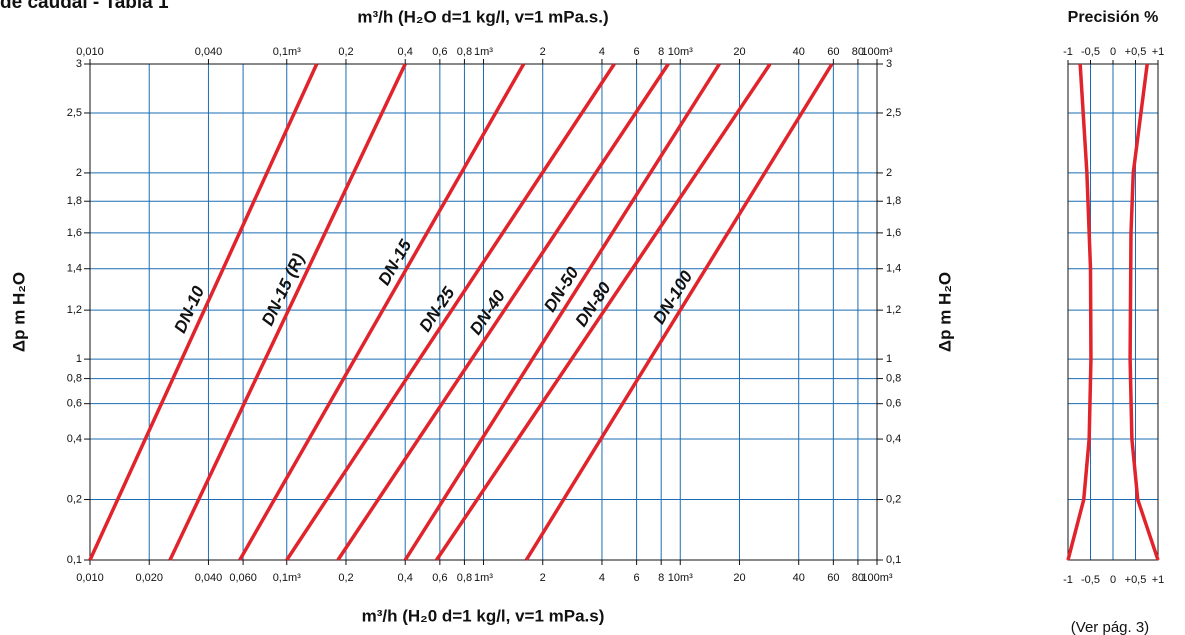 This screenshot has height=635, width=1185. Describe the element at coordinates (74, 499) in the screenshot. I see `y-tick-label: 0,2` at that location.